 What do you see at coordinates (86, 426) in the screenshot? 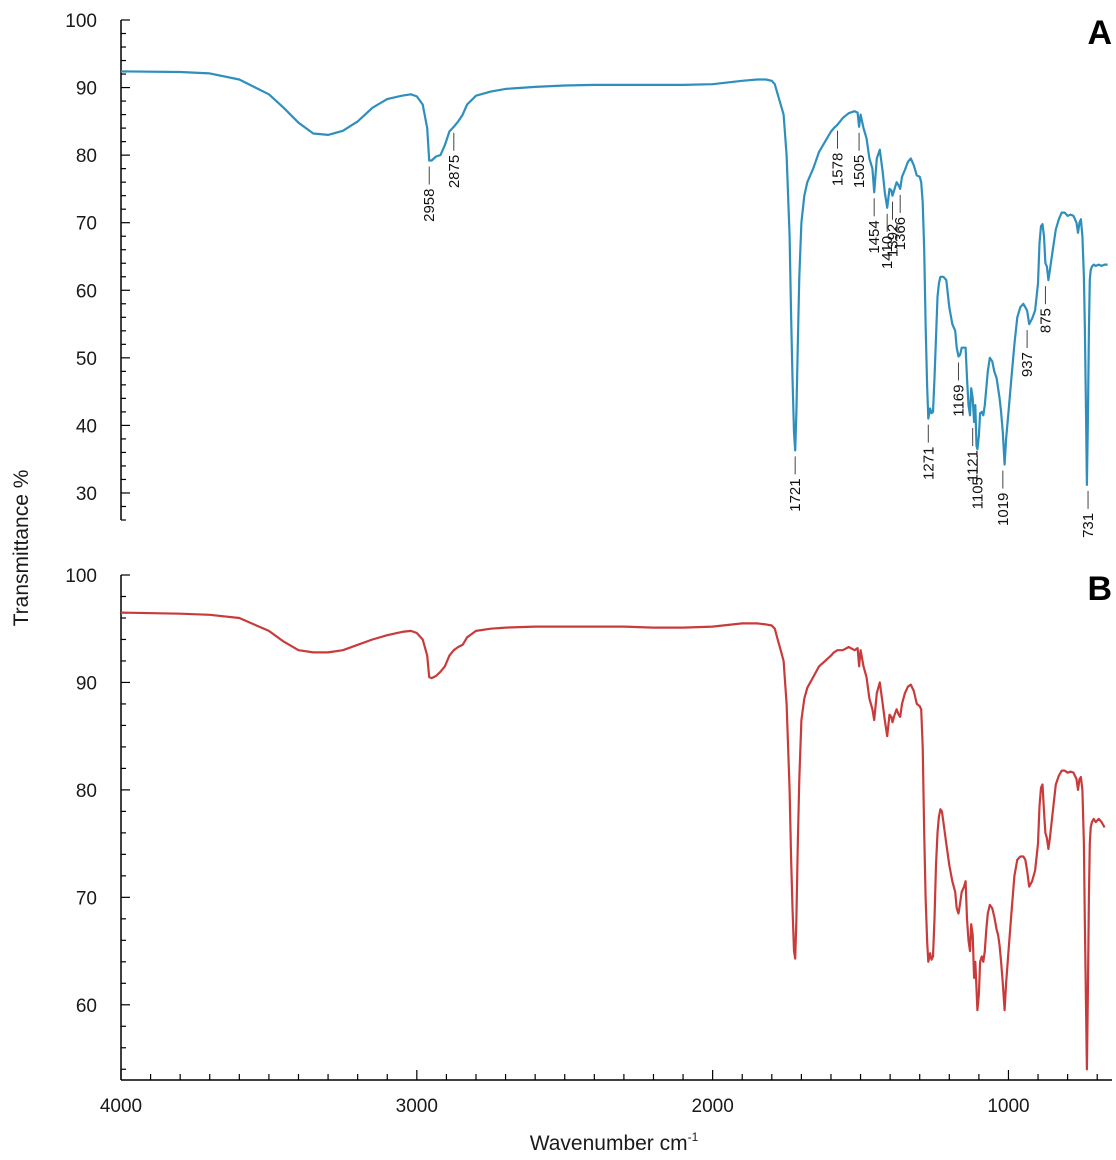
I see `panel-a-y-tick-label: 40` at bounding box center [86, 426].